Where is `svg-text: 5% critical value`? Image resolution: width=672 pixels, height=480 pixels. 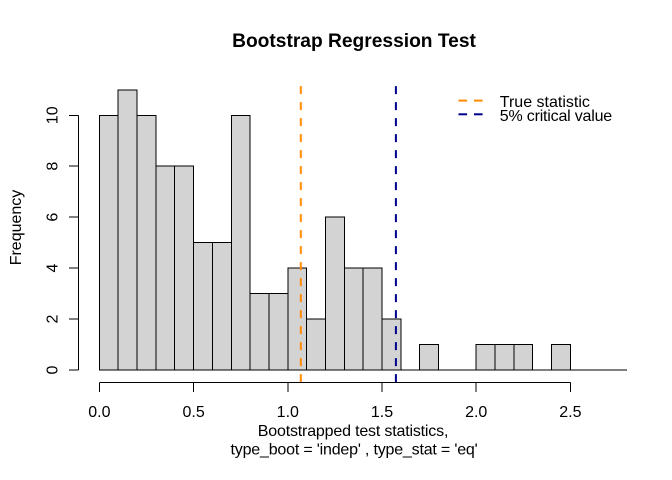 svg-text: 5% critical value is located at coordinates (556, 116).